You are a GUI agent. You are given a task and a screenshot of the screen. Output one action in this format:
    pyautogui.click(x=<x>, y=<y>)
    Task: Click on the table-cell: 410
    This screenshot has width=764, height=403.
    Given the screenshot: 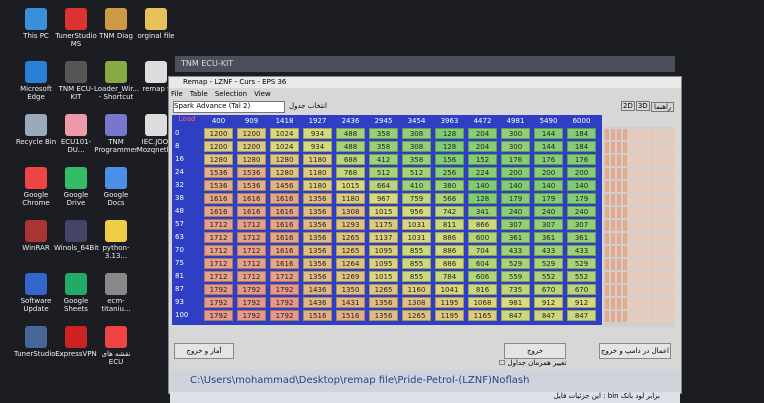 What is the action you would take?
    pyautogui.click(x=416, y=185)
    